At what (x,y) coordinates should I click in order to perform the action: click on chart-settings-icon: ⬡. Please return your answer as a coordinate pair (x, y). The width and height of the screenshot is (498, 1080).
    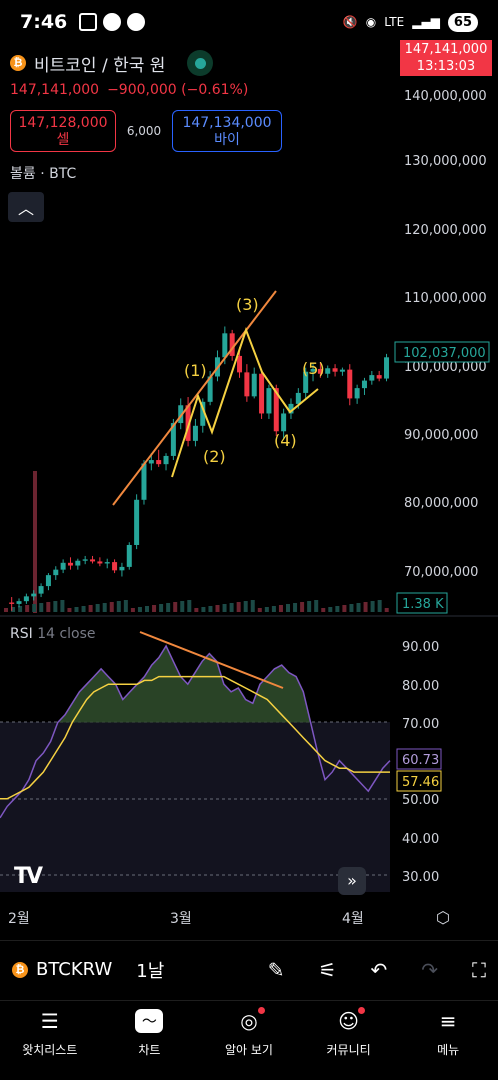
    Looking at the image, I should click on (443, 917).